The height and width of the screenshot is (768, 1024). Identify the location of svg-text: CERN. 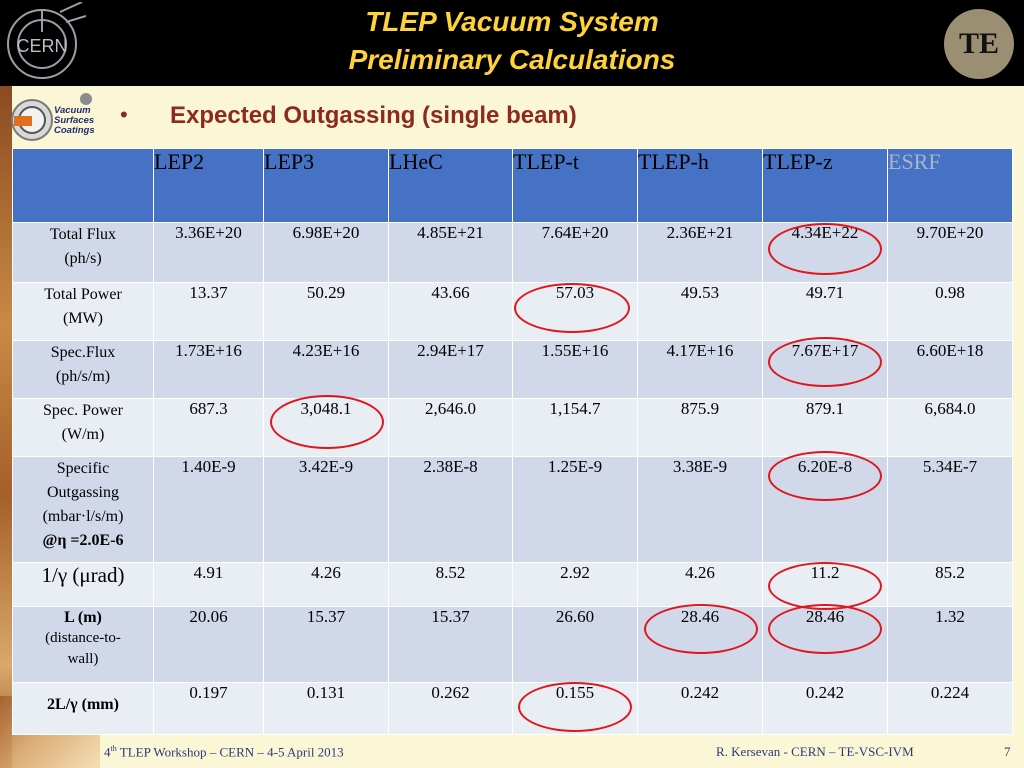
(41, 46).